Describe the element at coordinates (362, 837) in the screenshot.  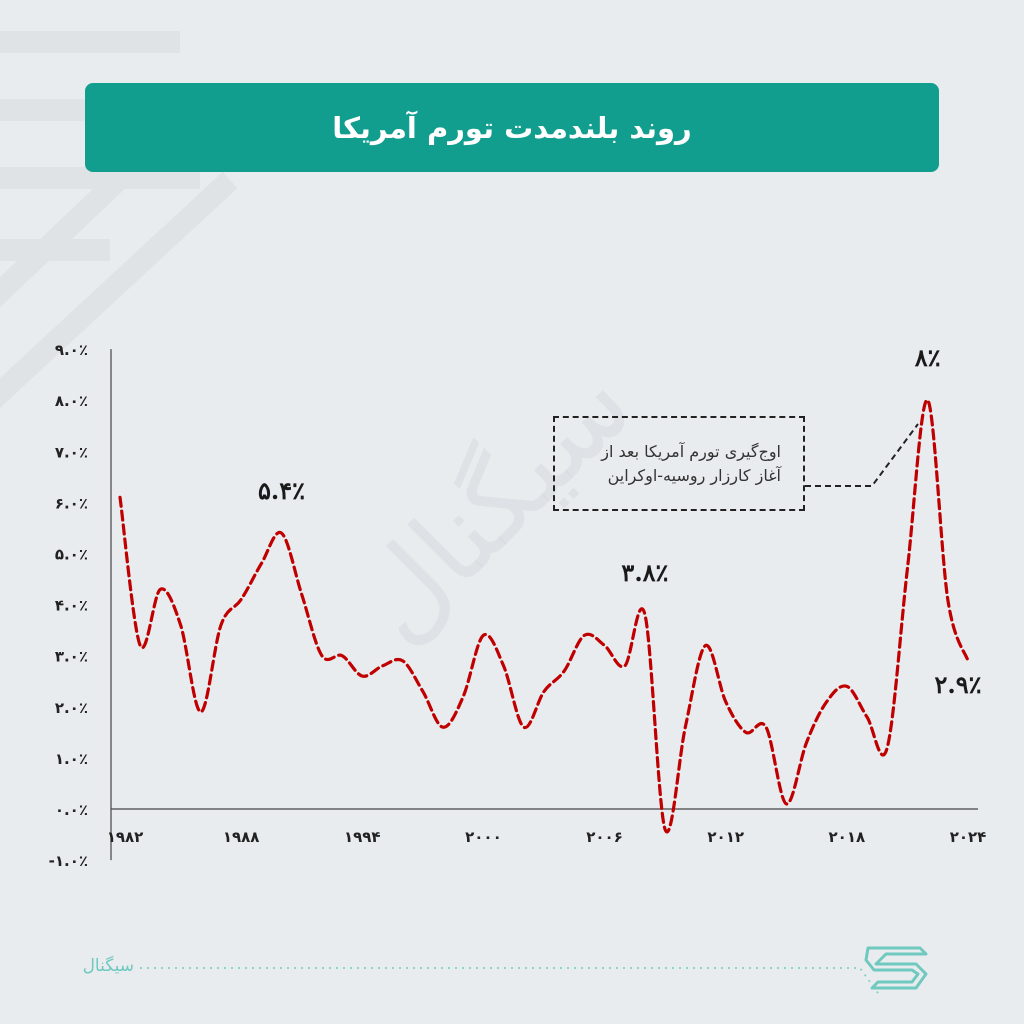
I see `x-tick-label: ۱۹۹۴` at that location.